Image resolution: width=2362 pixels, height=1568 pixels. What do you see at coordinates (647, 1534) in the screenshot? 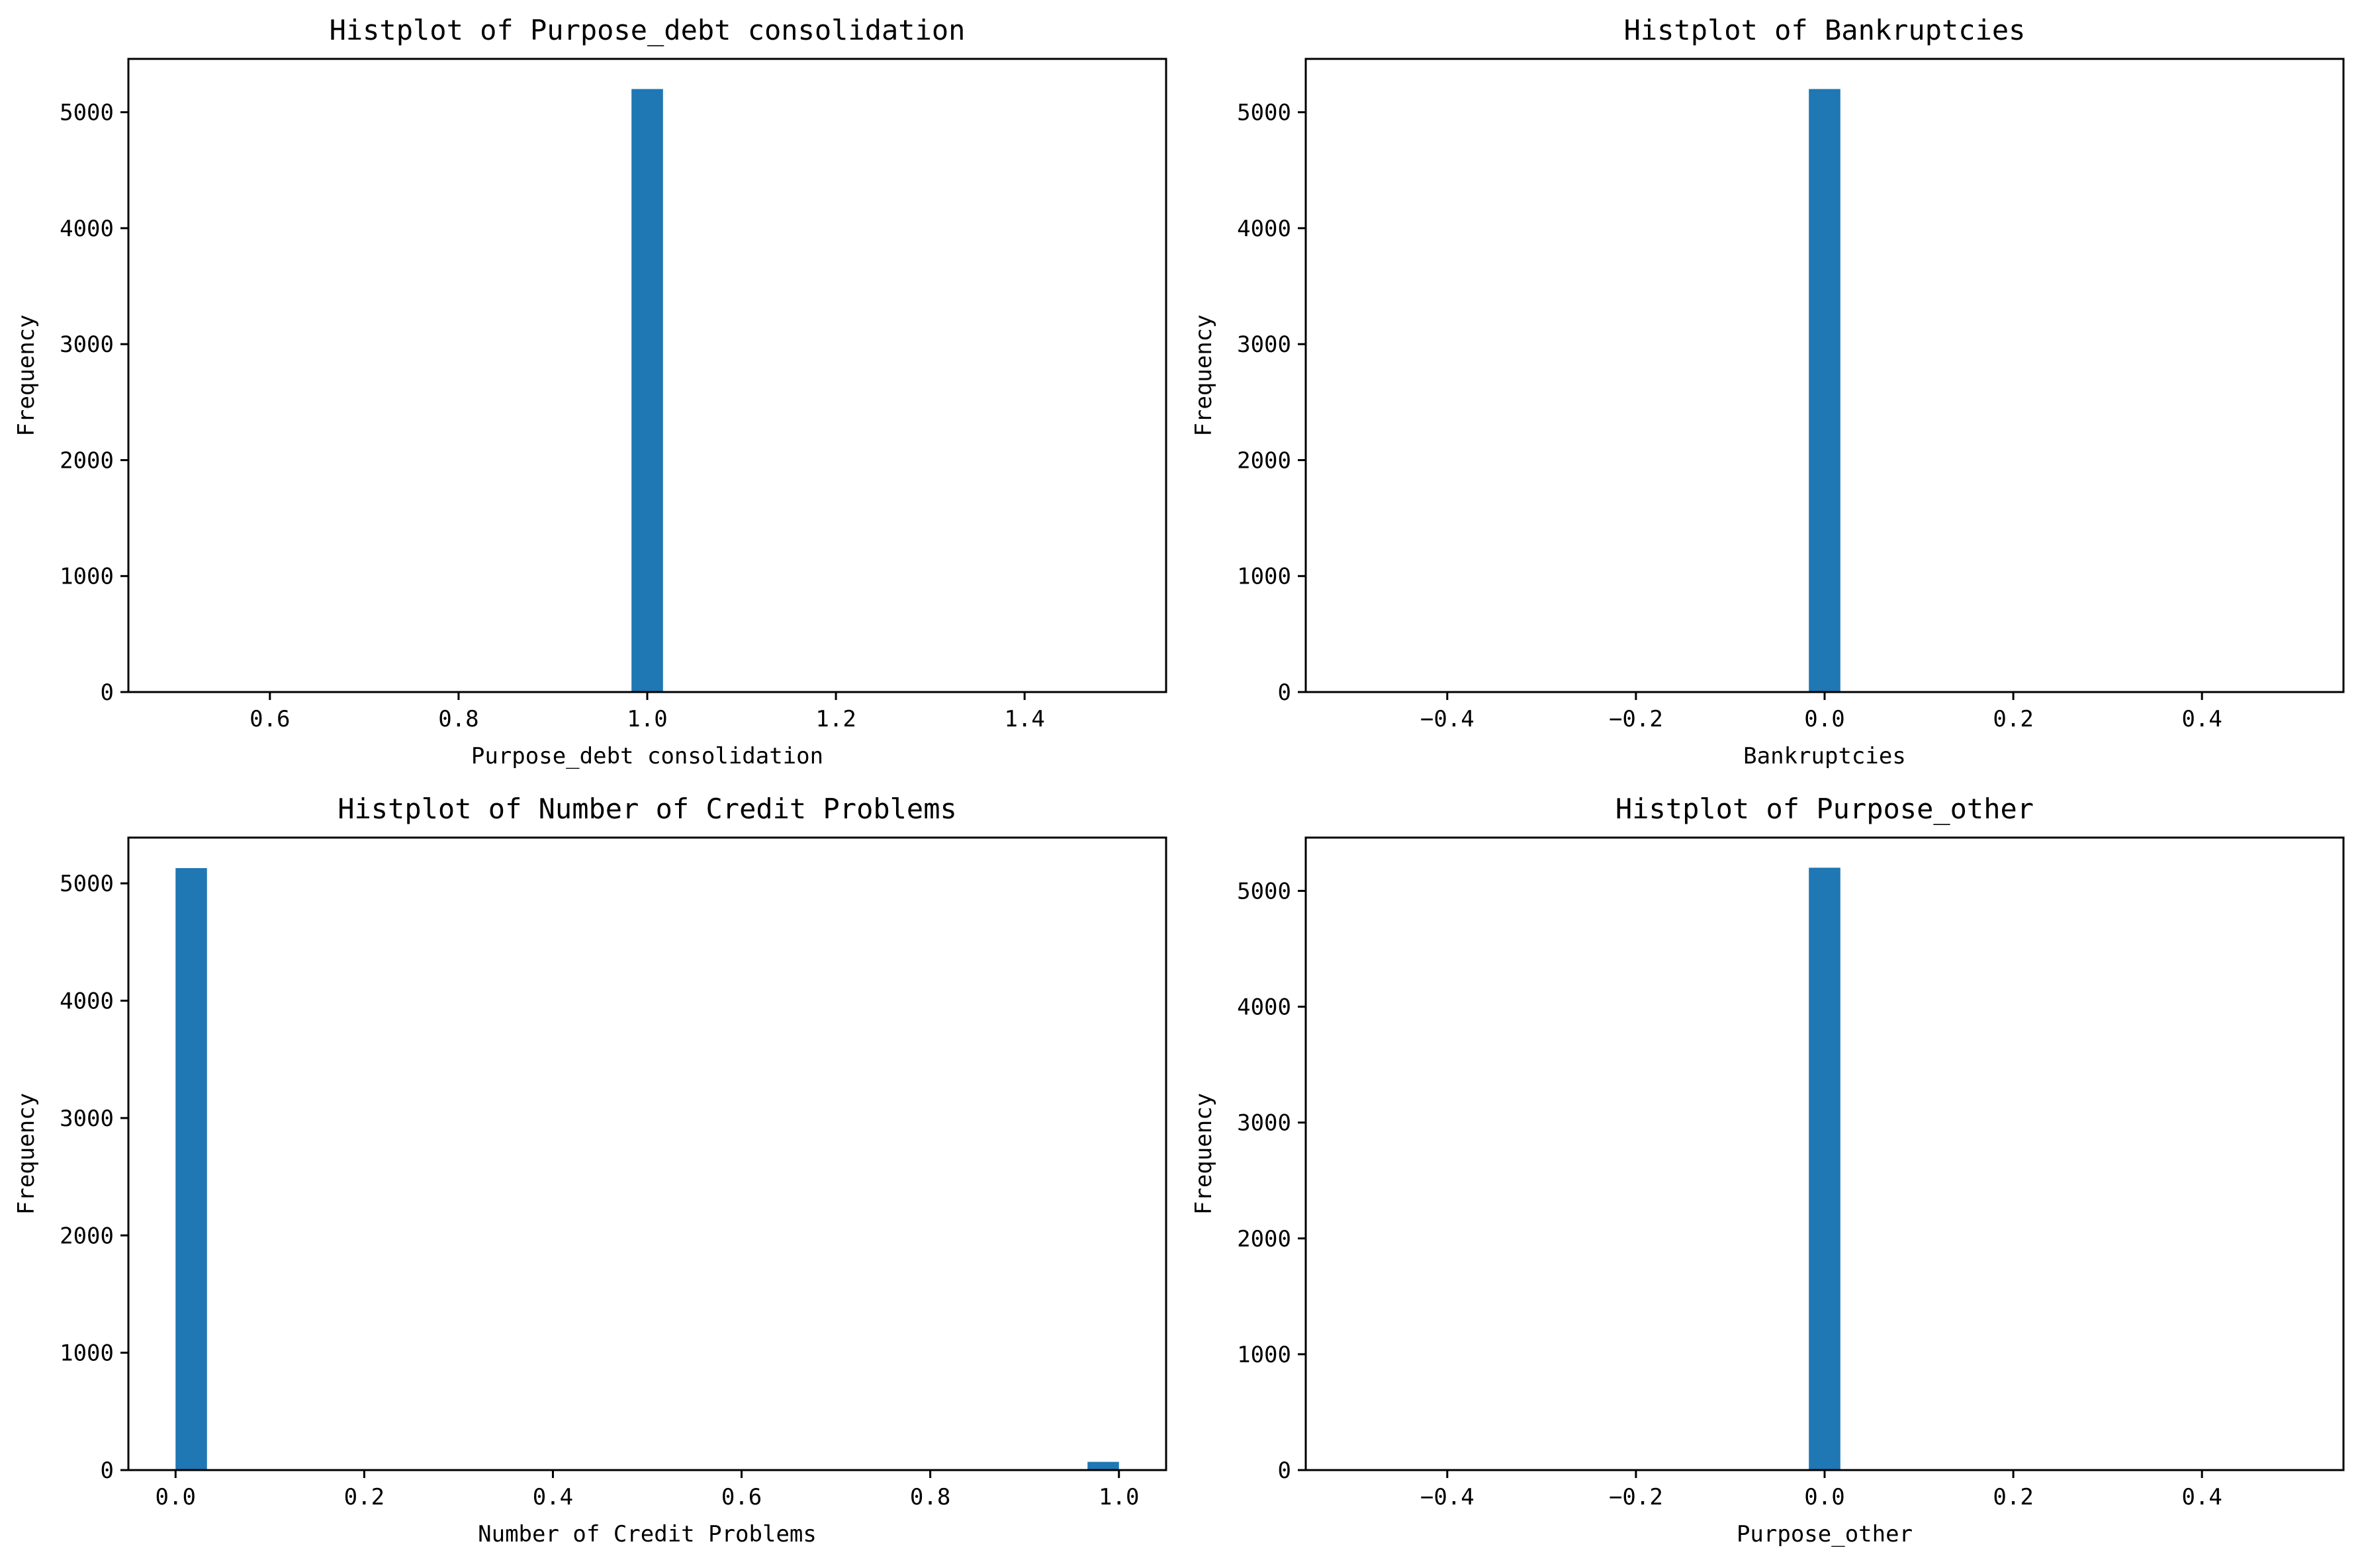
I see `x-axis-label: Number of Credit Problems` at bounding box center [647, 1534].